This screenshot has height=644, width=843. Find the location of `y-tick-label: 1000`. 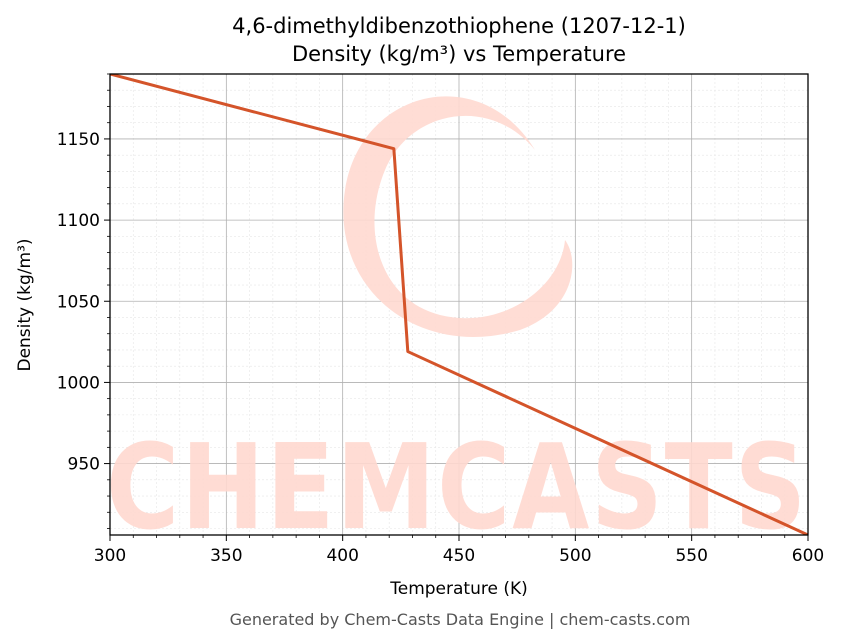

y-tick-label: 1000 is located at coordinates (78, 383).